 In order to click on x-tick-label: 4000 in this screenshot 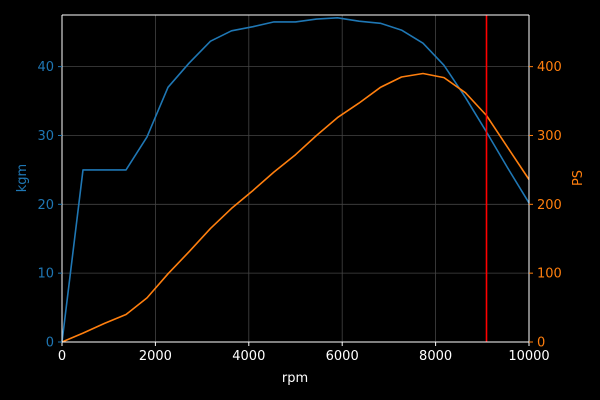, I will do `click(248, 356)`.